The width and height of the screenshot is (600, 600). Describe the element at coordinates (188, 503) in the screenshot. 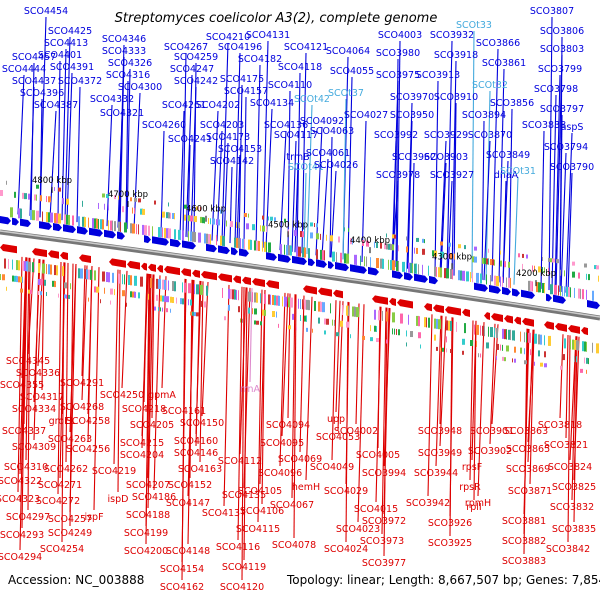

I see `gene-label: SCO4147` at that location.